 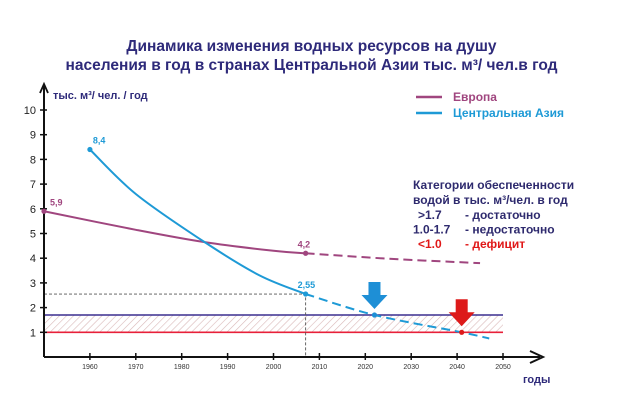 I want to click on y-tick-label: 2, so click(x=33, y=309).